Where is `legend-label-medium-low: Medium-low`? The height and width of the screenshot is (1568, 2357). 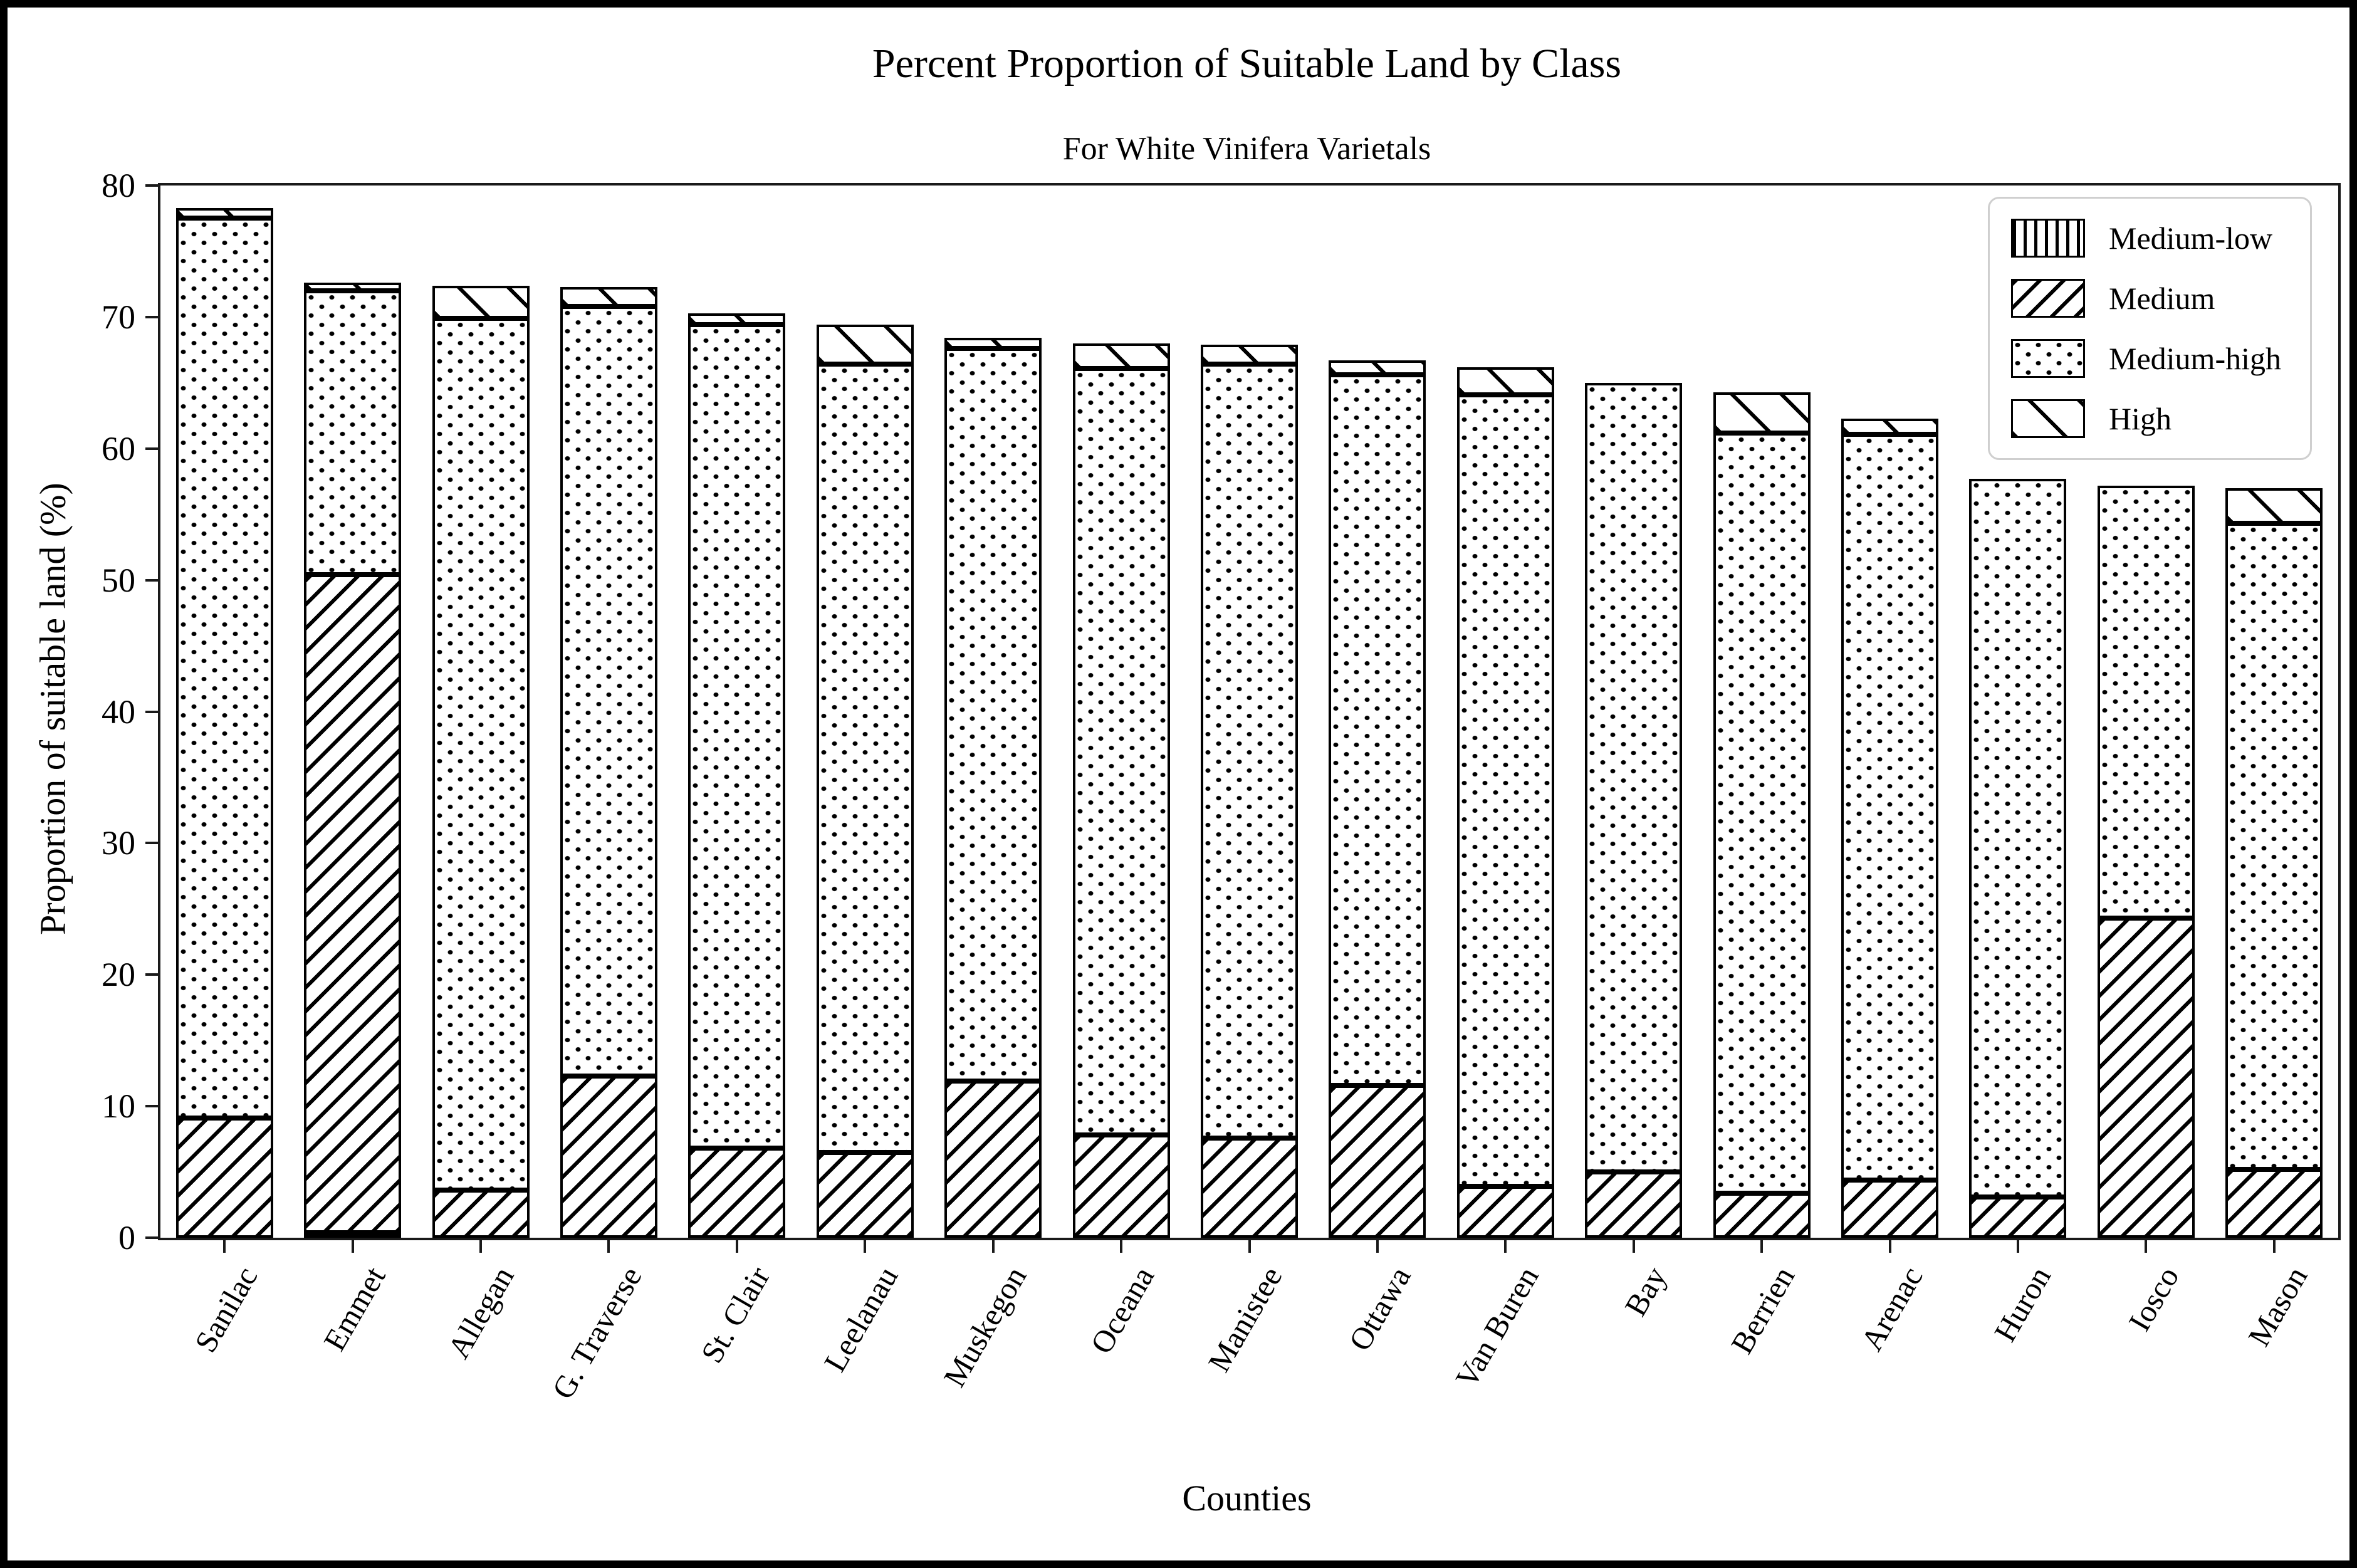
legend-label-medium-low: Medium-low is located at coordinates (2191, 238).